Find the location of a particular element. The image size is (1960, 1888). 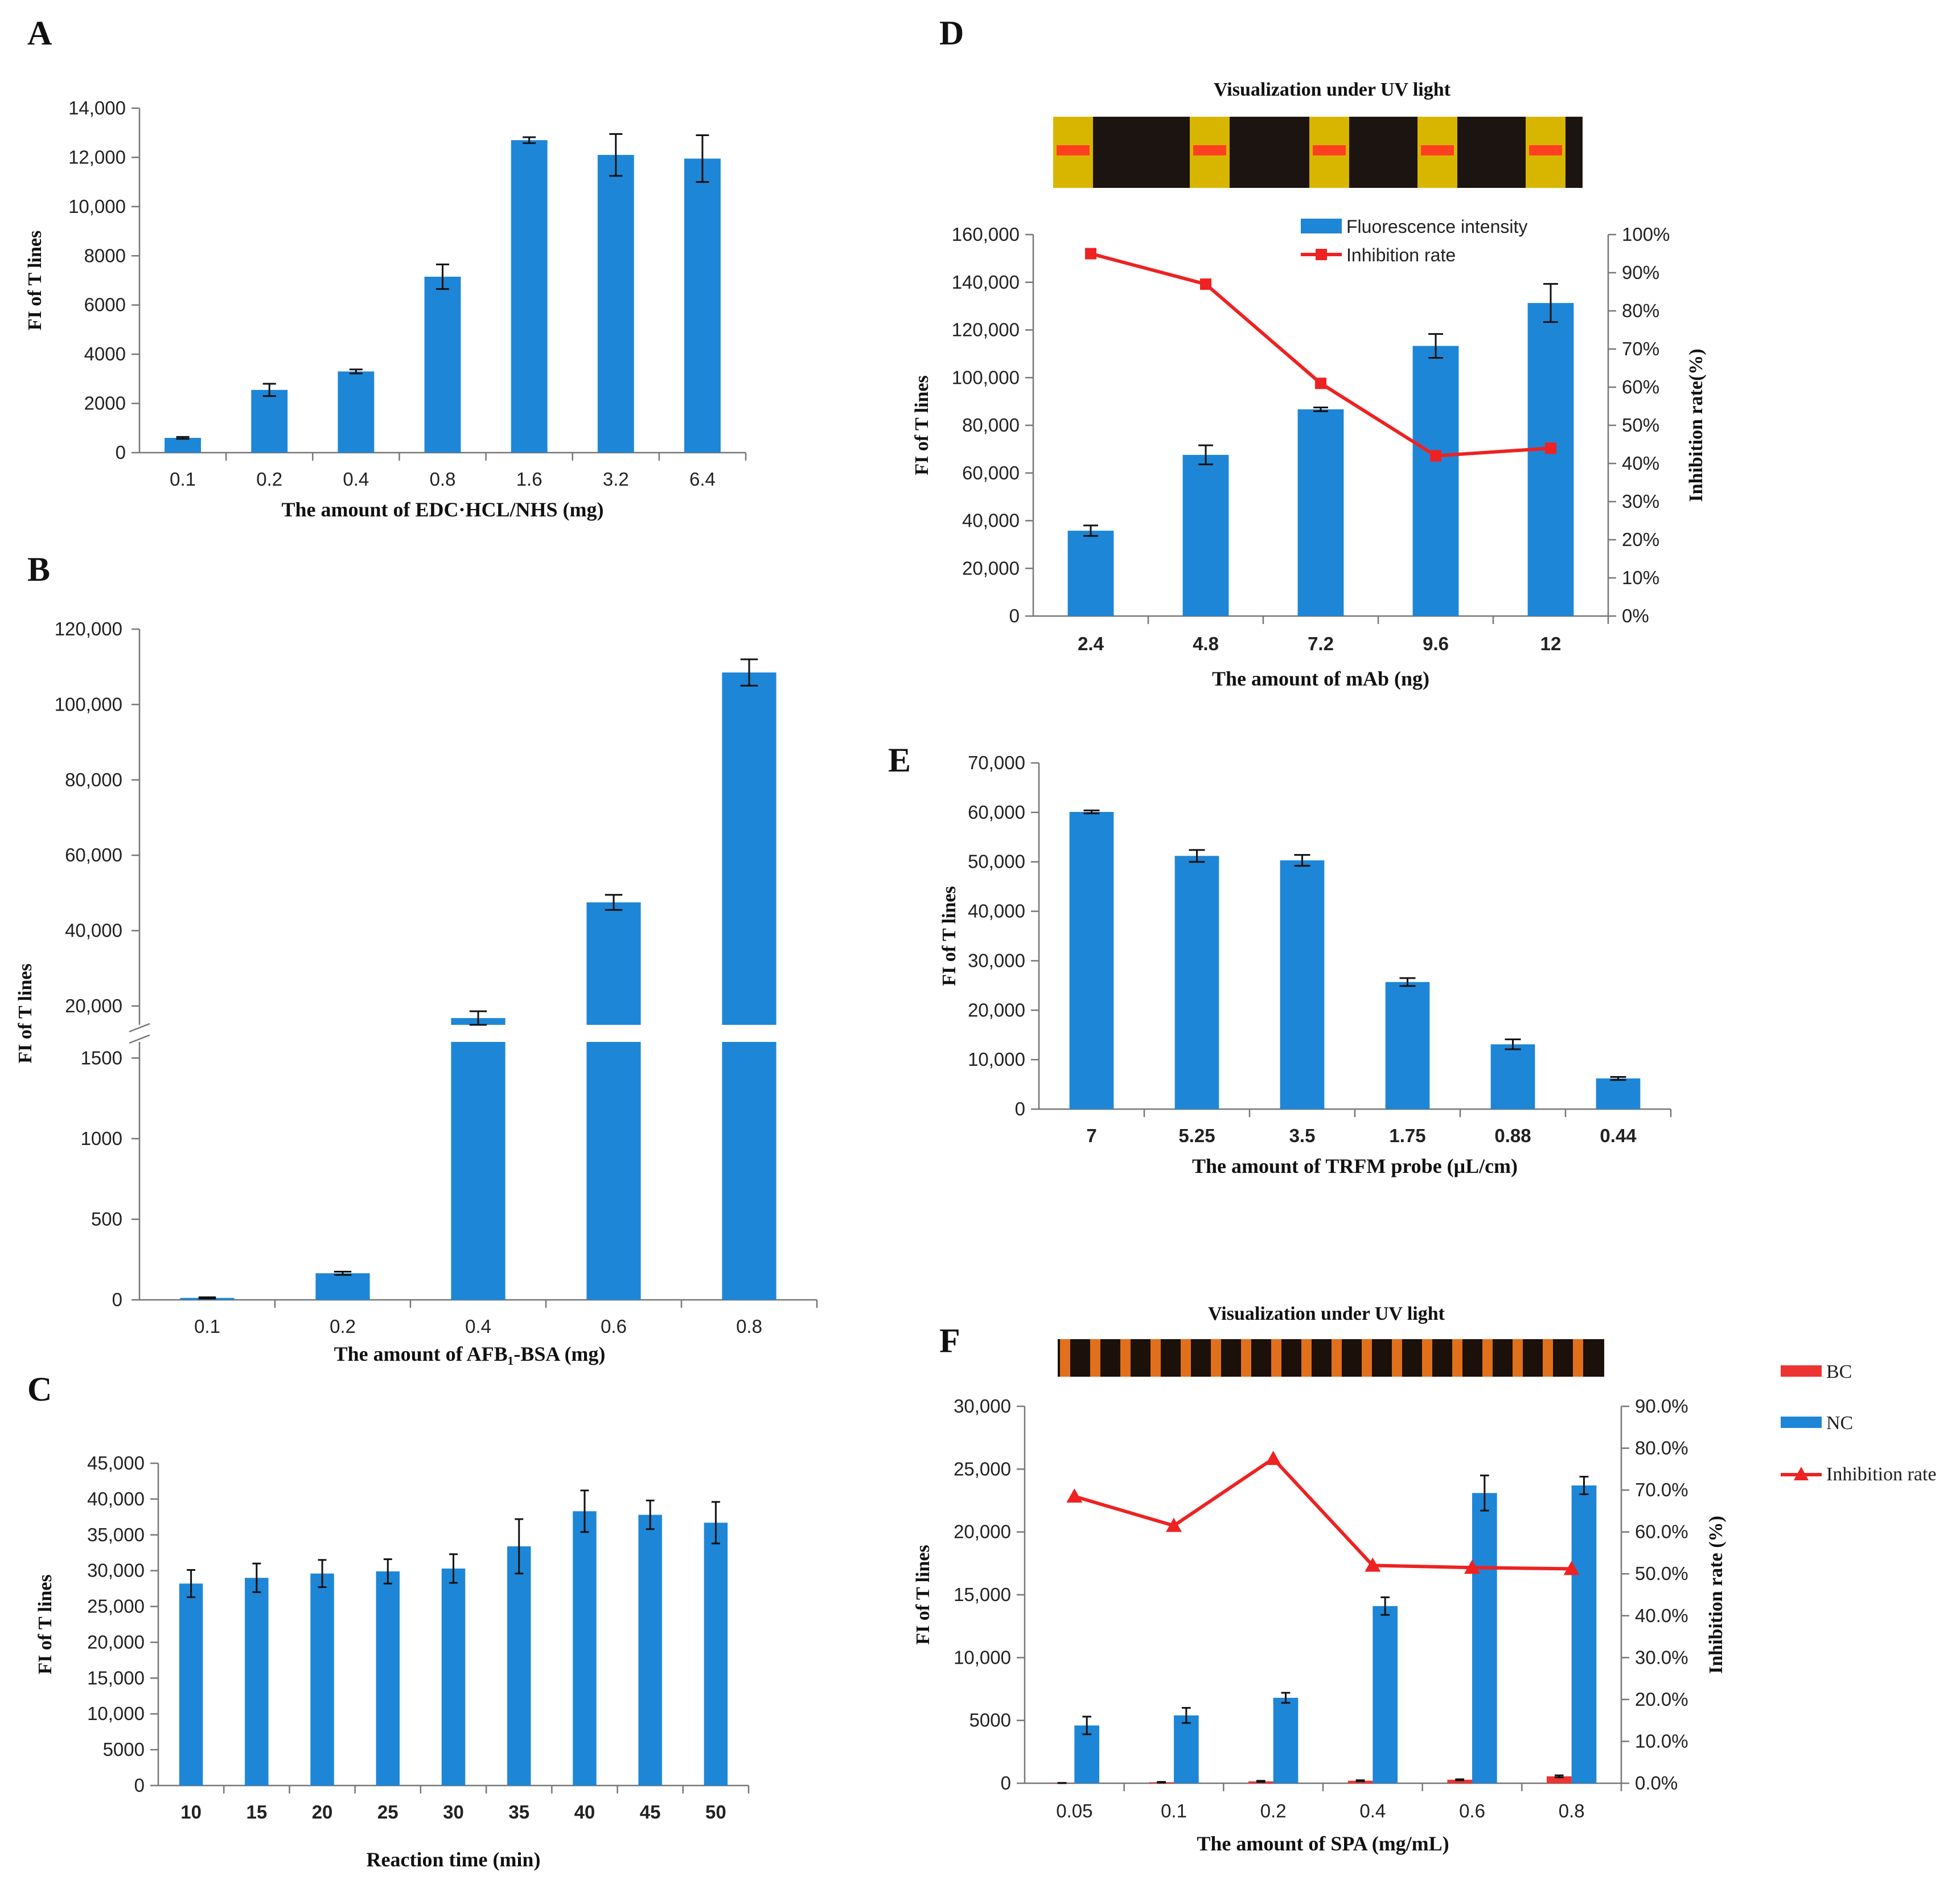

legend-swatch-fluorescence is located at coordinates (1321, 226).